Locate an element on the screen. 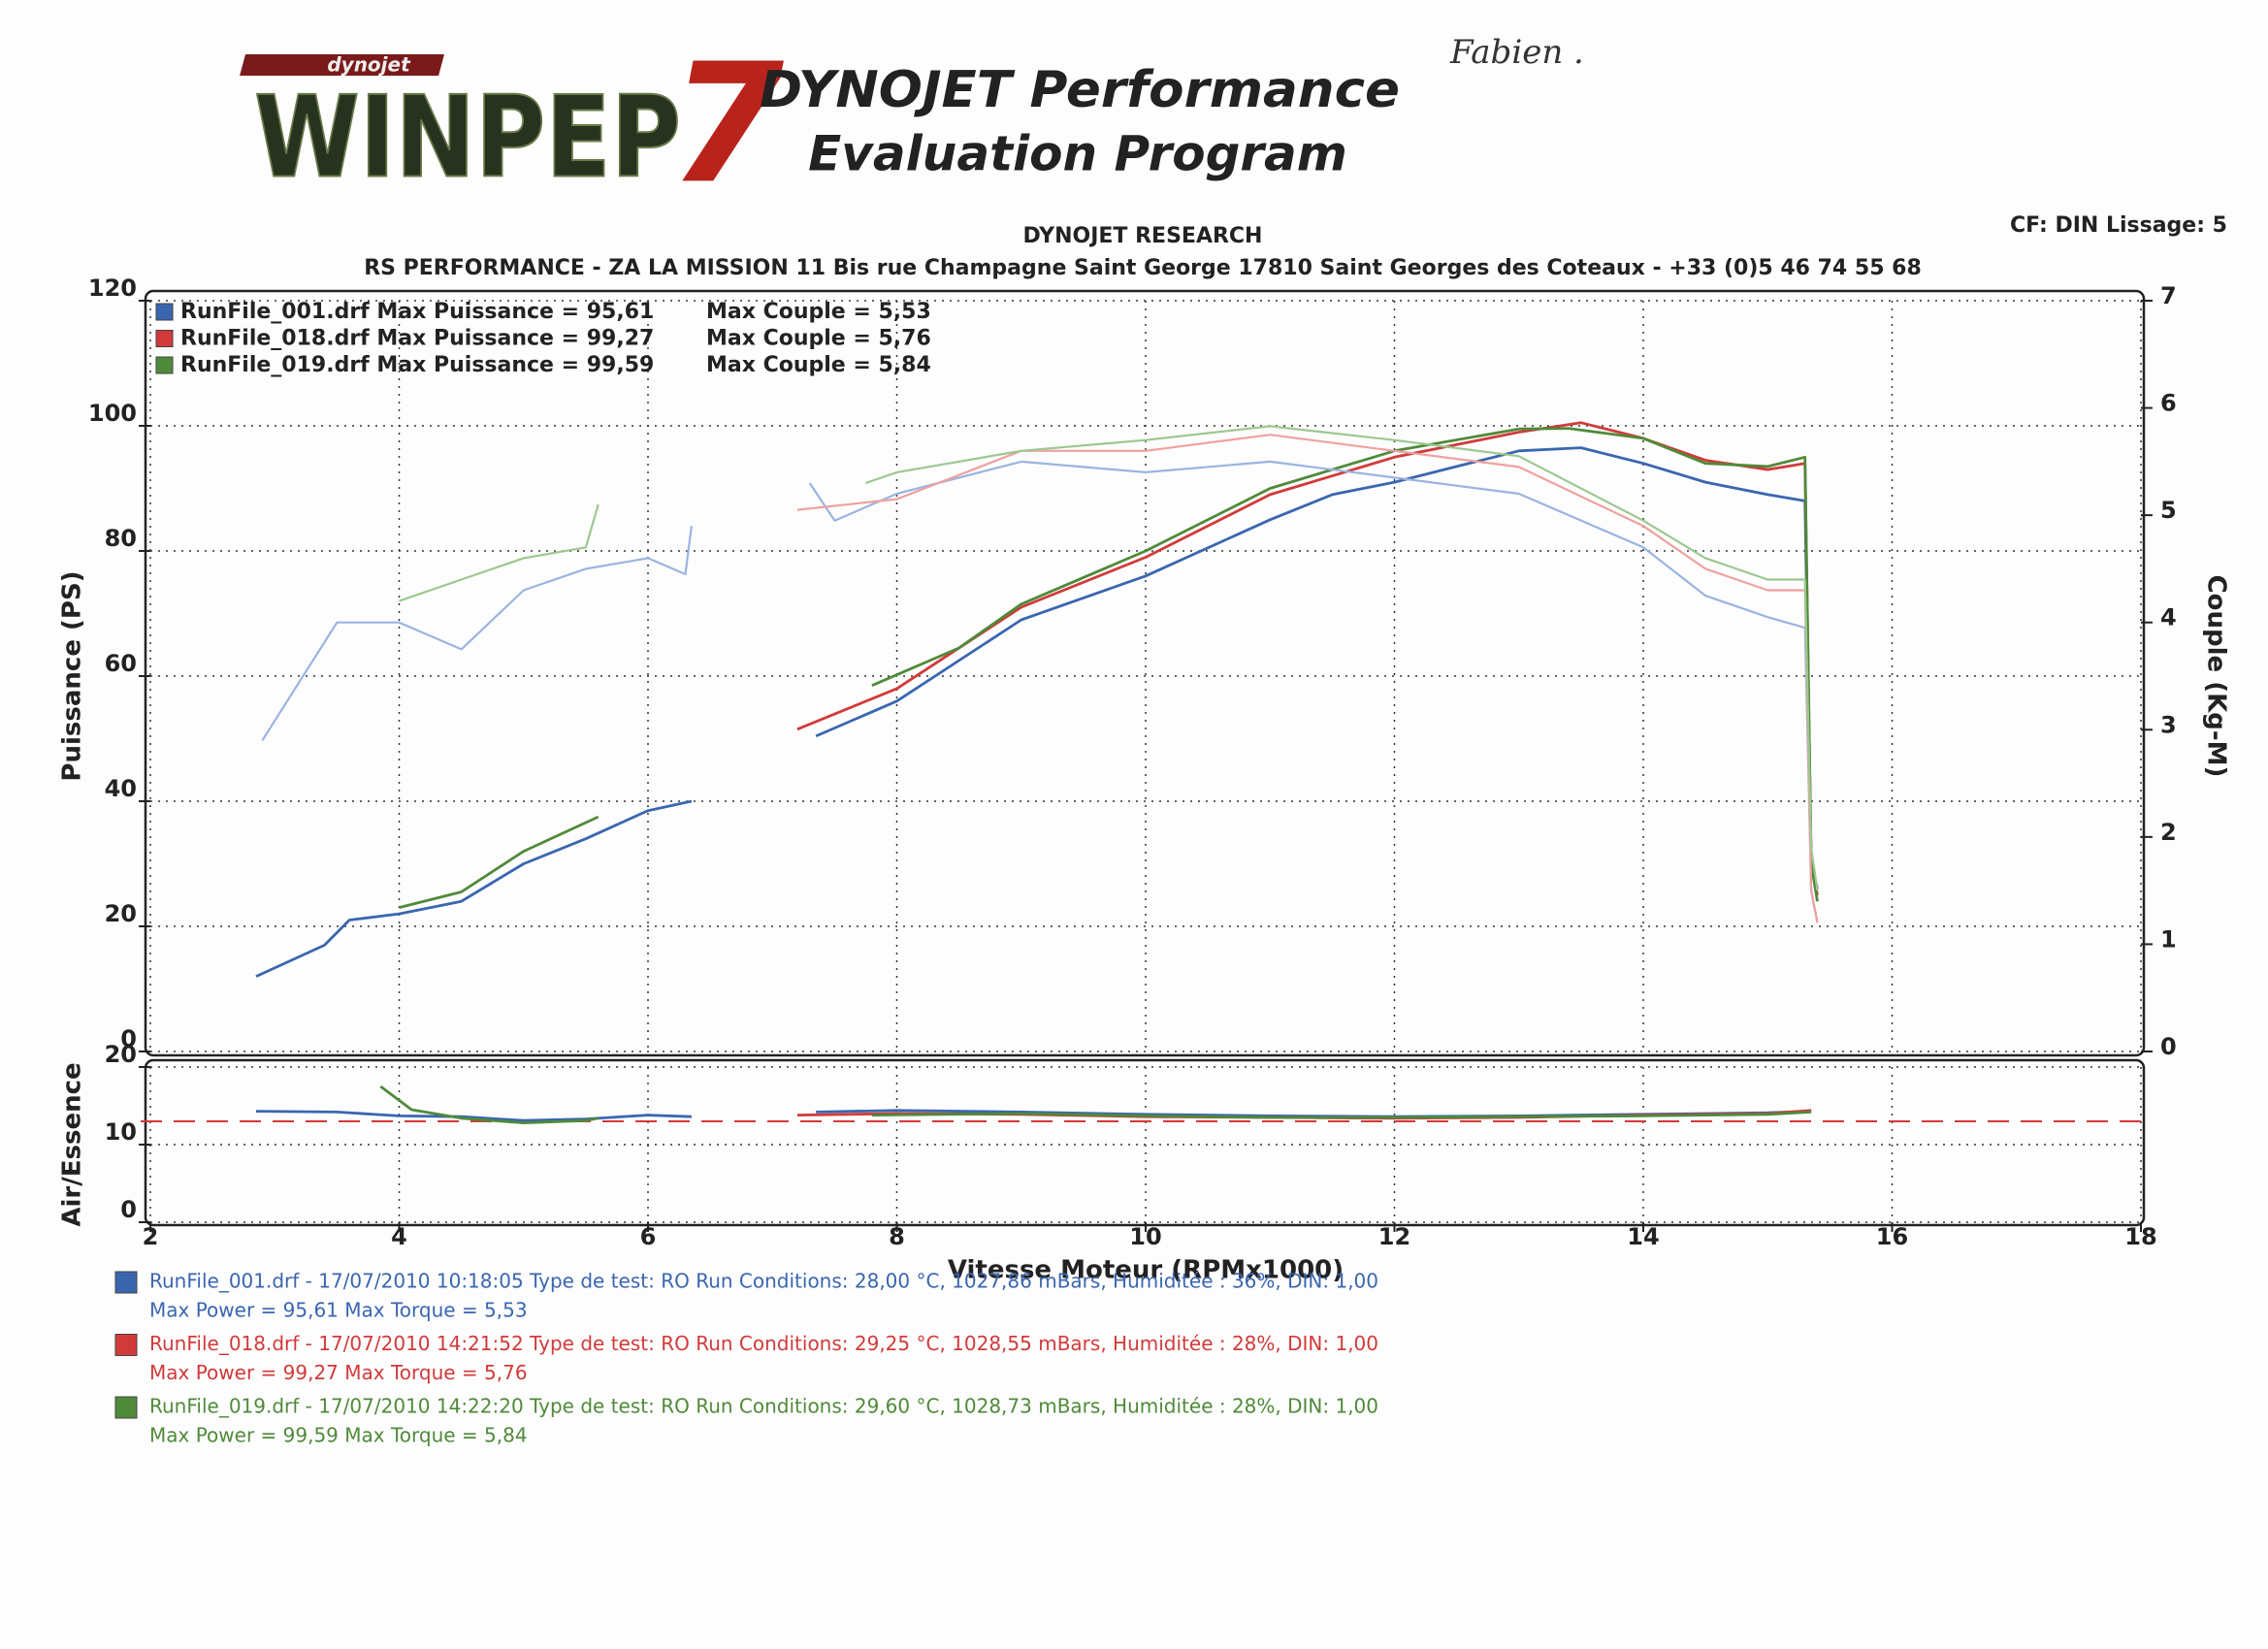  program-subtitle: Evaluation Program is located at coordinates (1077, 154).